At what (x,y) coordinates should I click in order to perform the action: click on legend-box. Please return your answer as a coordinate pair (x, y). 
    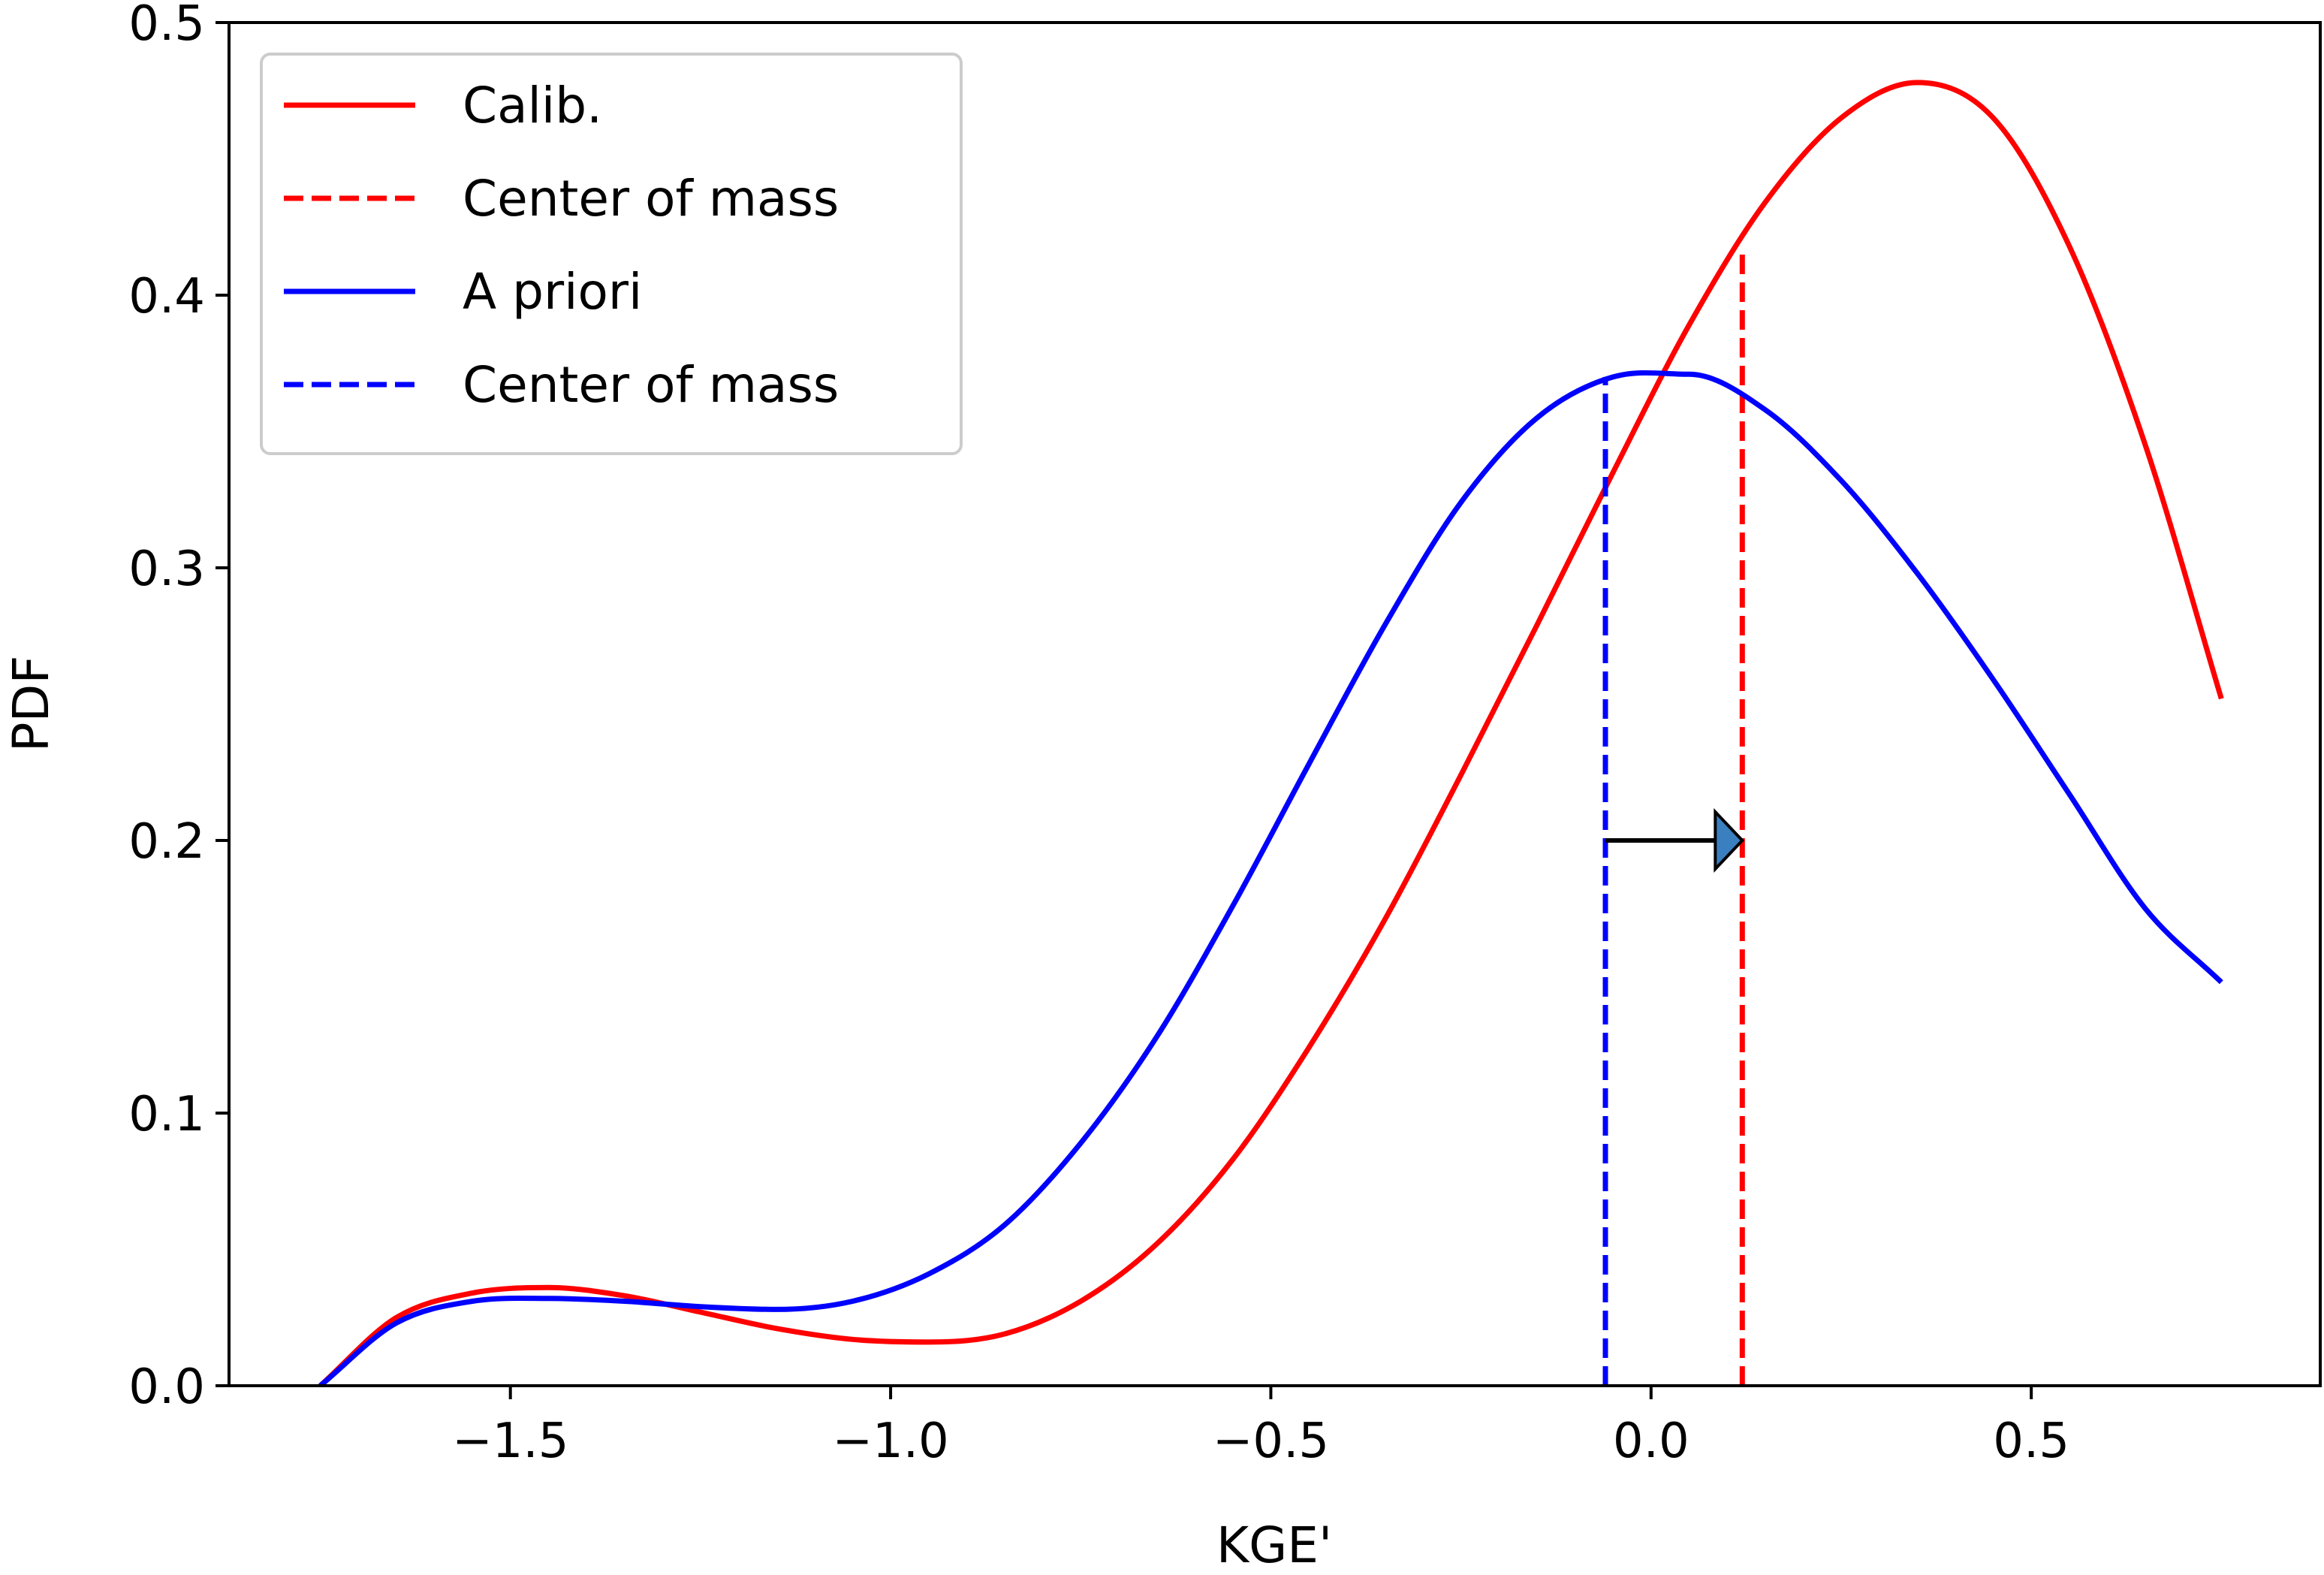
    Looking at the image, I should click on (611, 254).